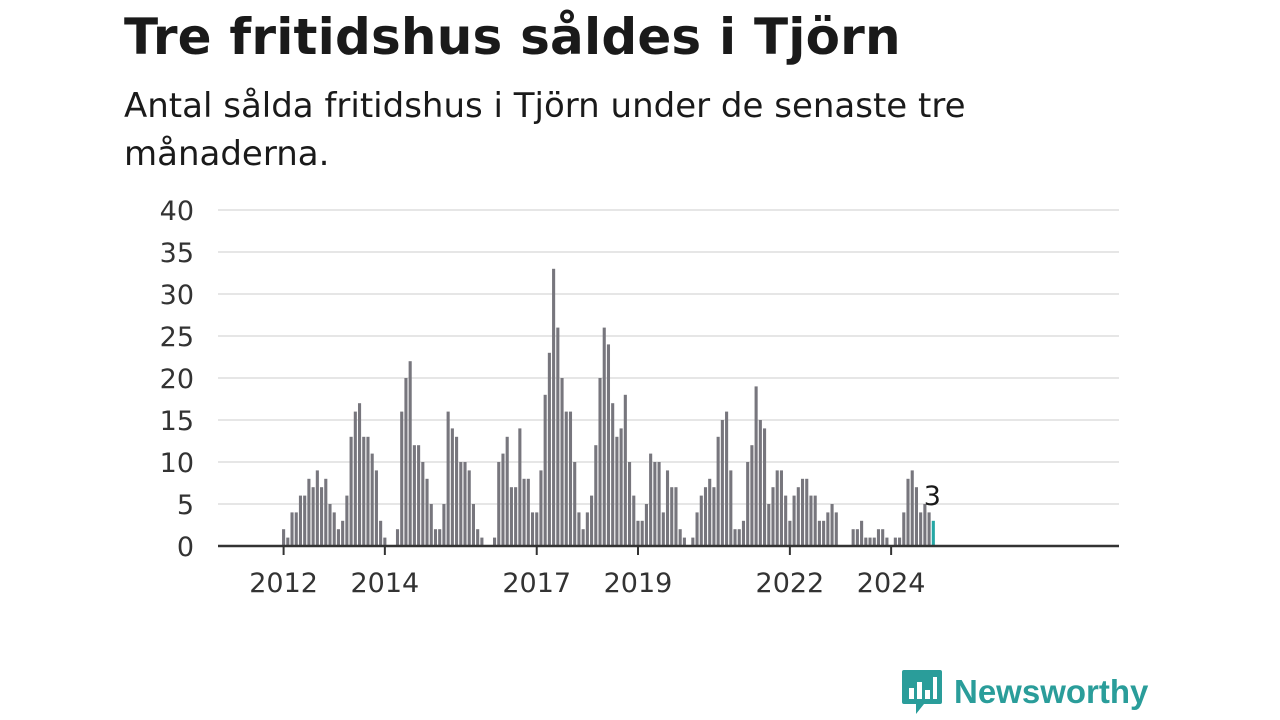 This screenshot has height=720, width=1280. I want to click on bar-highlight, so click(933, 533).